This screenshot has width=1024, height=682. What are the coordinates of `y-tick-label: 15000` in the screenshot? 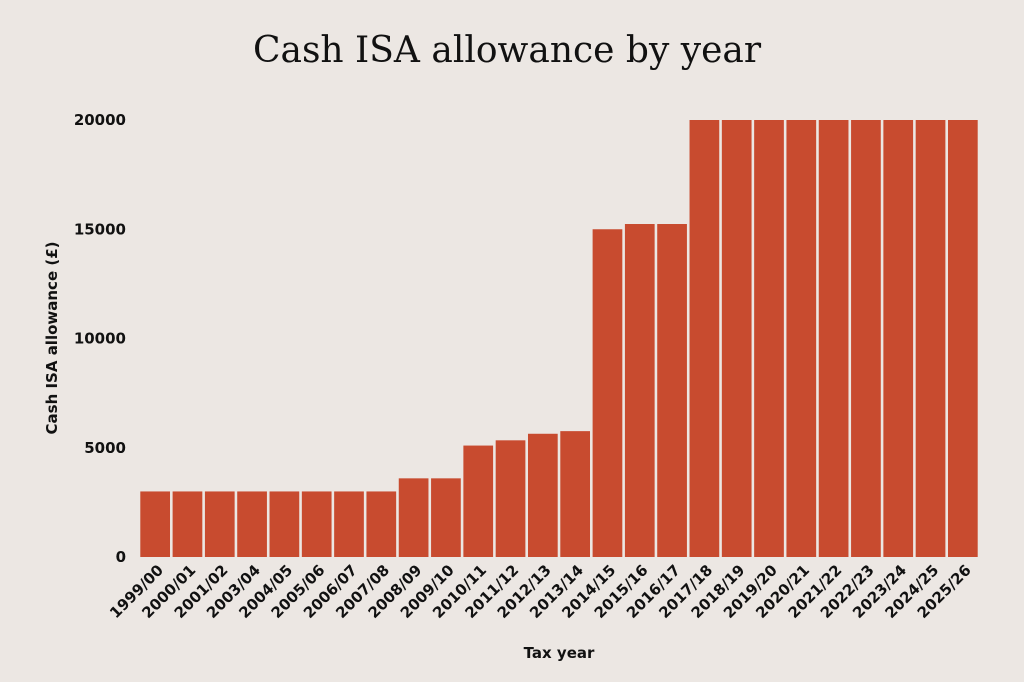 It's located at (100, 229).